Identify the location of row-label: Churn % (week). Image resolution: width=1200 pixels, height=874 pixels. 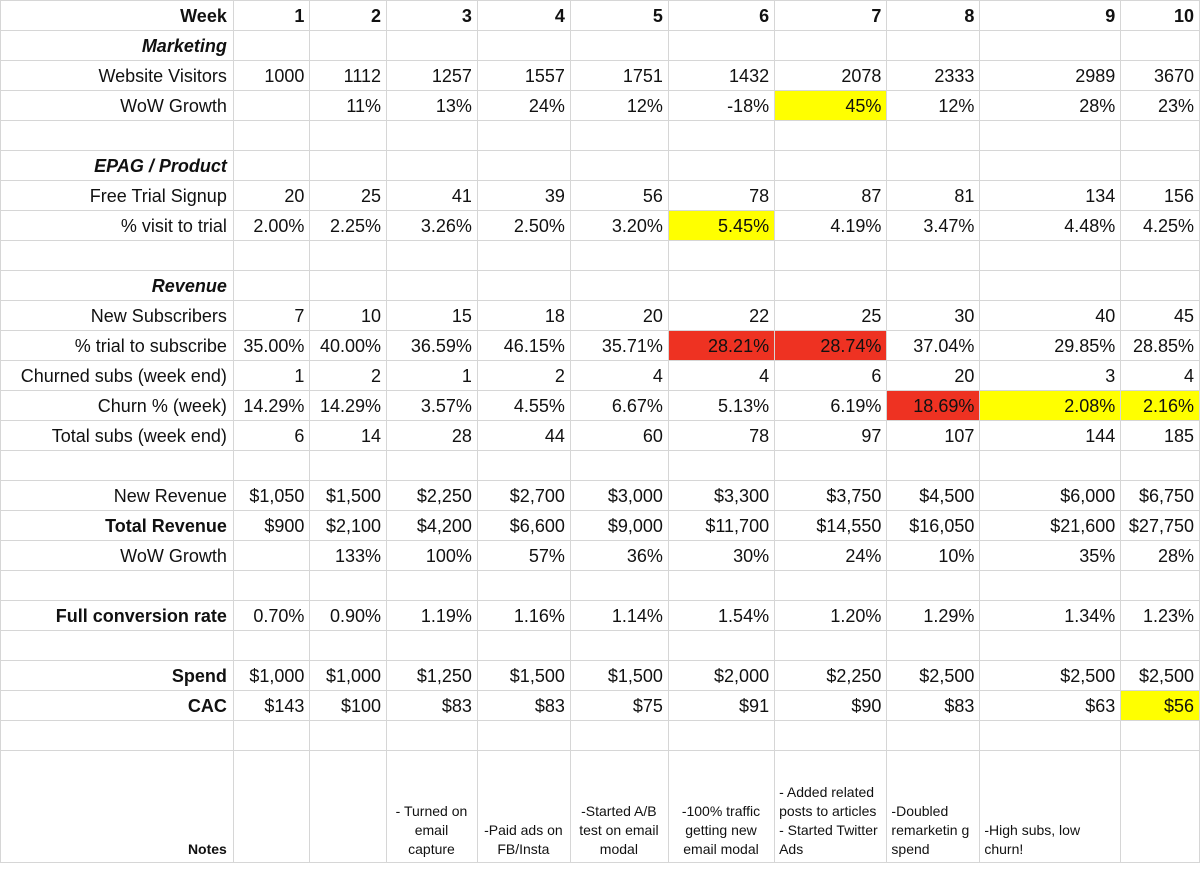
(117, 405).